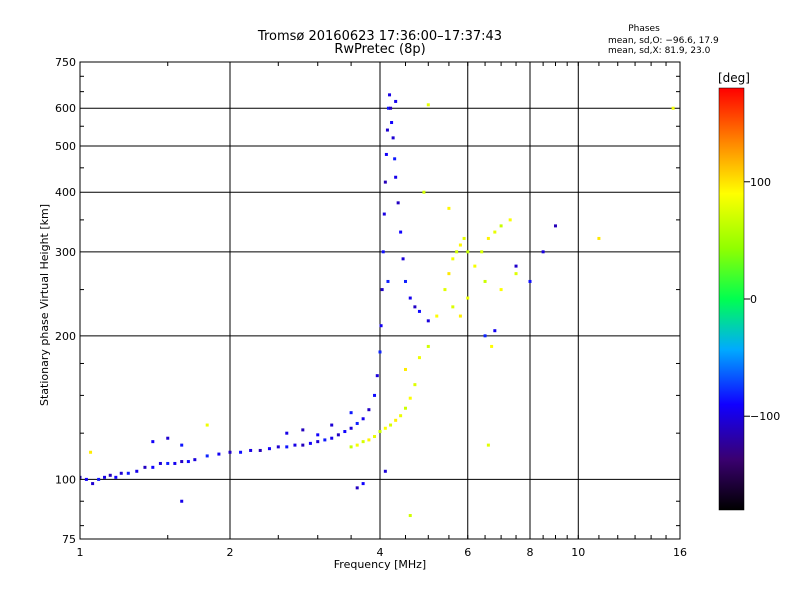 This screenshot has height=600, width=800. Describe the element at coordinates (69, 539) in the screenshot. I see `y-tick-label: 75` at that location.